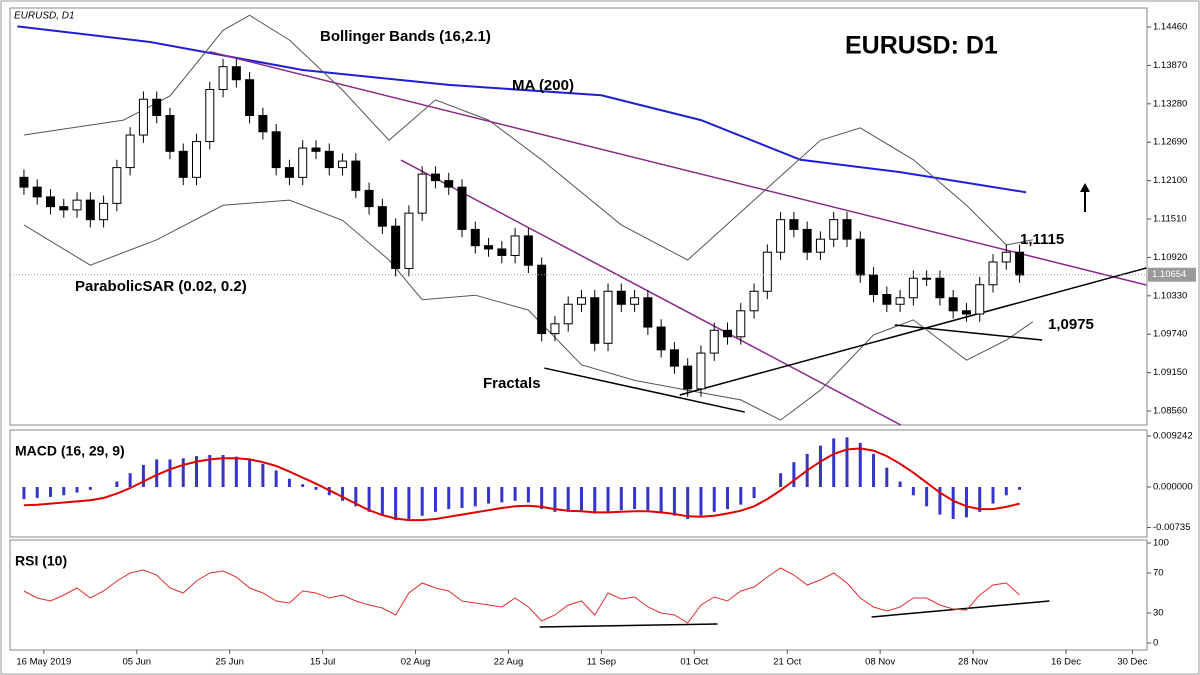  What do you see at coordinates (1172, 527) in the screenshot?
I see `y-tick-label: -0.00735` at bounding box center [1172, 527].